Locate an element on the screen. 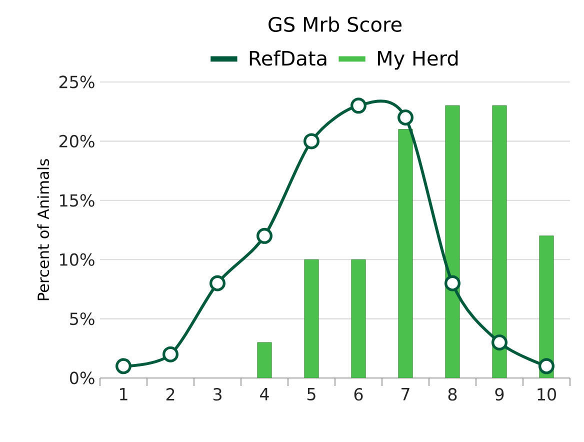  y-tick-label: 15% is located at coordinates (77, 200).